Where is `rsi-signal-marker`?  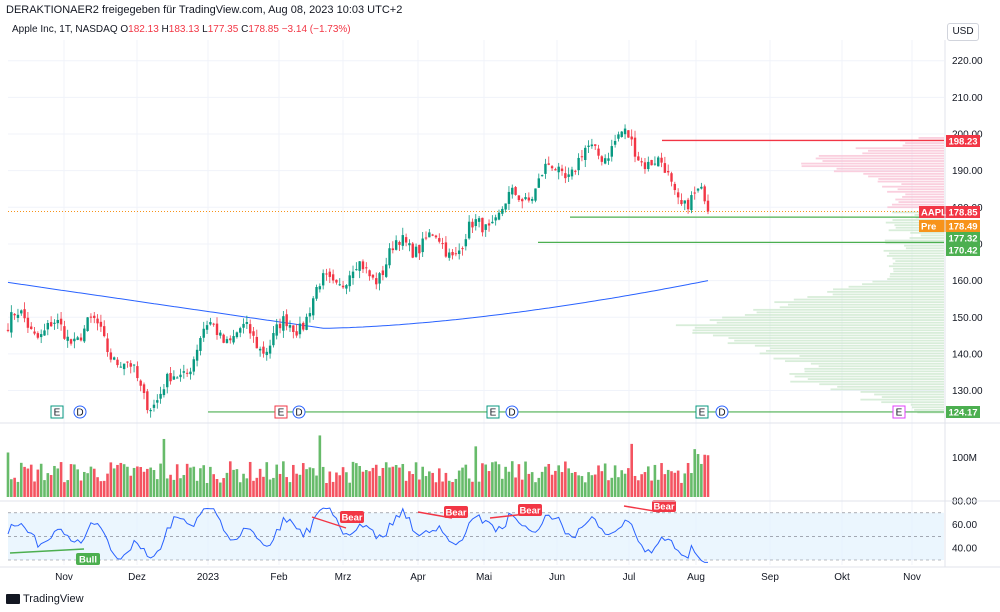 rsi-signal-marker is located at coordinates (664, 506).